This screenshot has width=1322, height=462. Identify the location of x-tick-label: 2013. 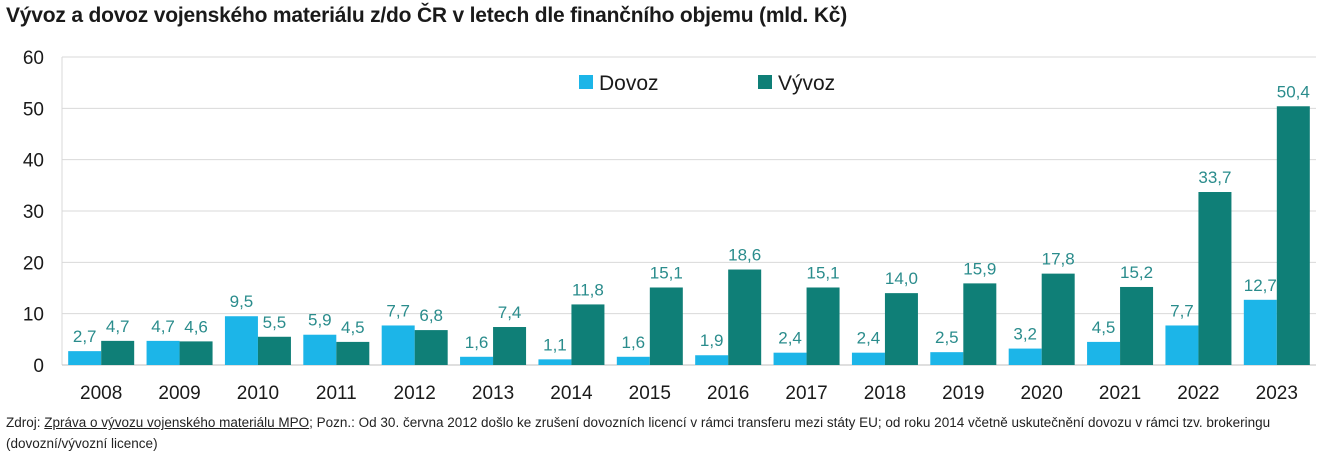
(493, 393).